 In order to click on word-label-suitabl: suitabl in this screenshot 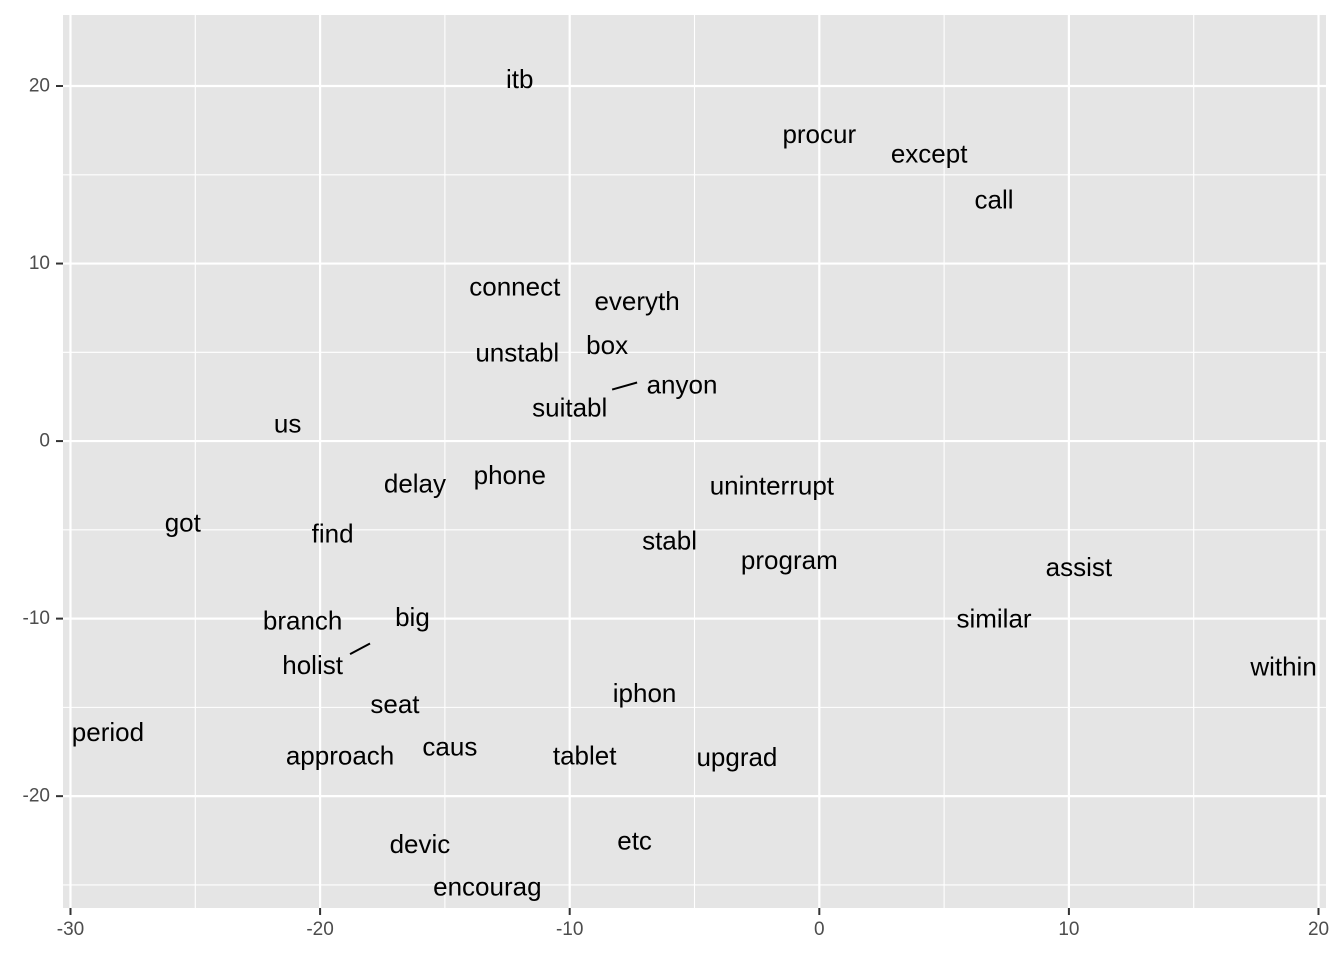, I will do `click(569, 407)`.